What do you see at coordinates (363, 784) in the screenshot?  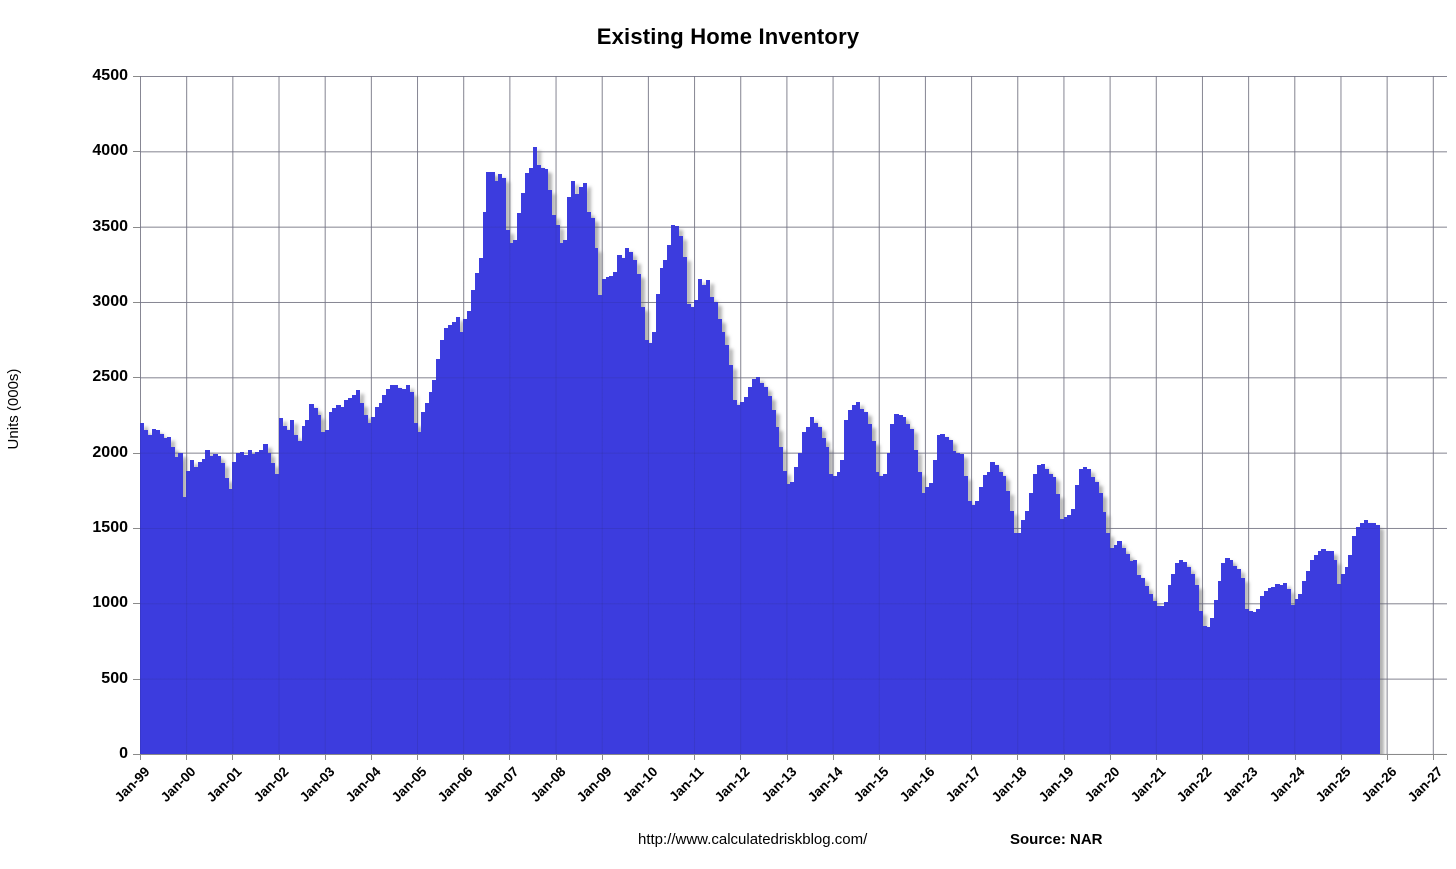 I see `x-tick-label: Jan-04` at bounding box center [363, 784].